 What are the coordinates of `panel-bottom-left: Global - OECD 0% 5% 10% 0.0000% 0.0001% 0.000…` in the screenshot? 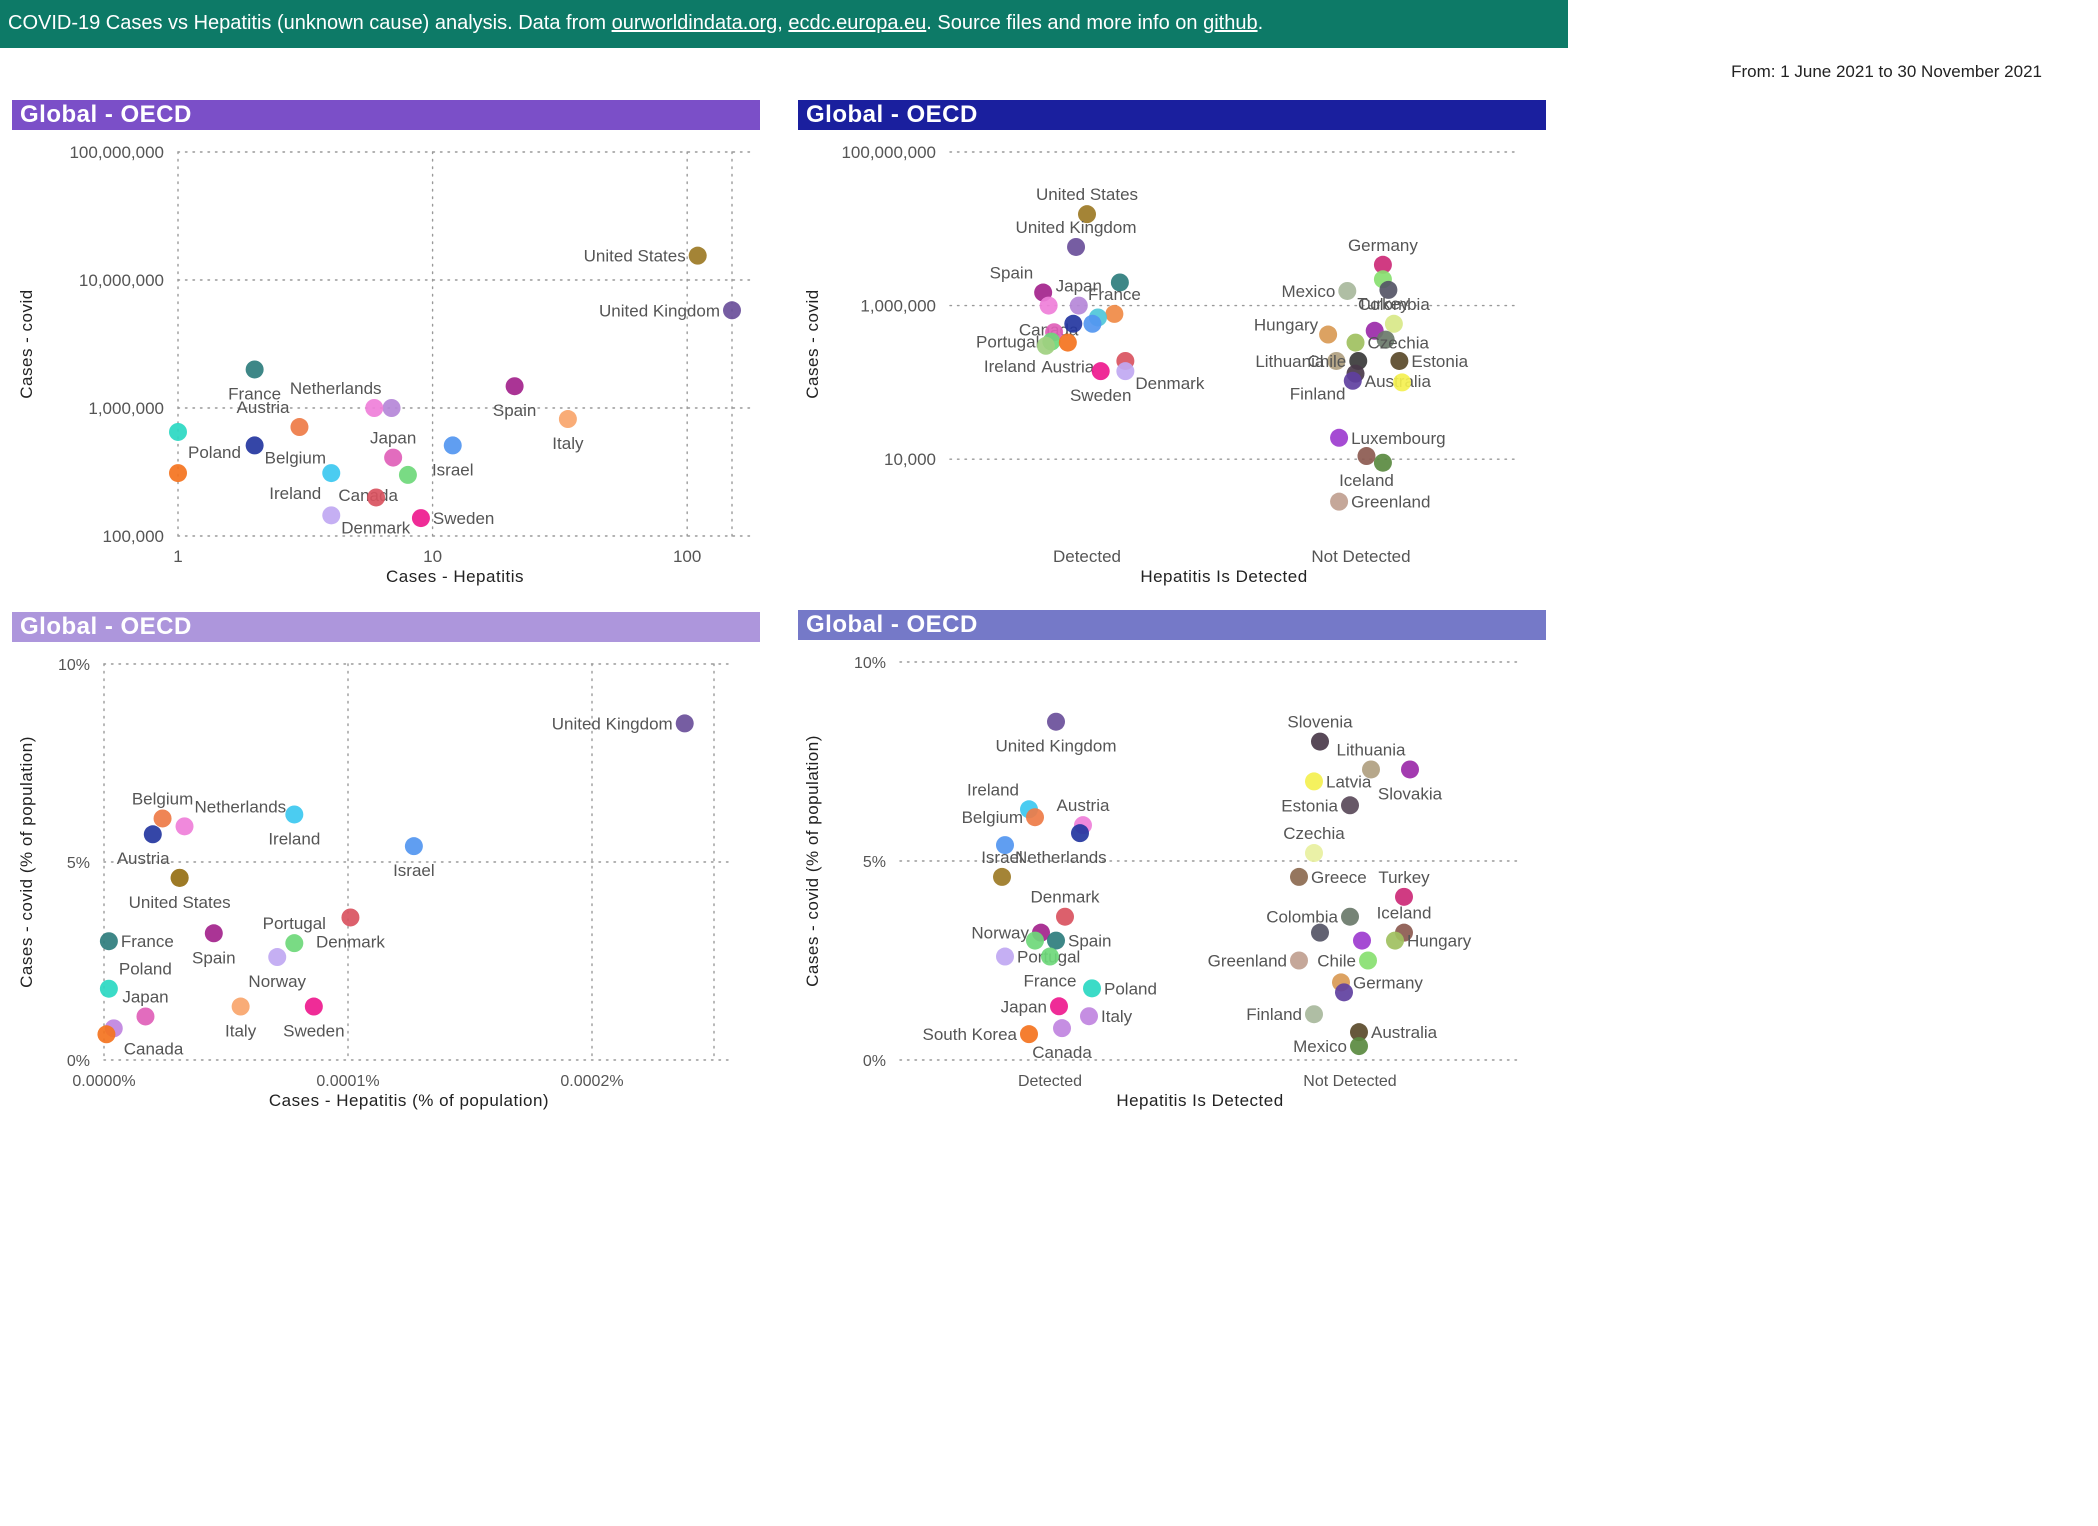 It's located at (392, 867).